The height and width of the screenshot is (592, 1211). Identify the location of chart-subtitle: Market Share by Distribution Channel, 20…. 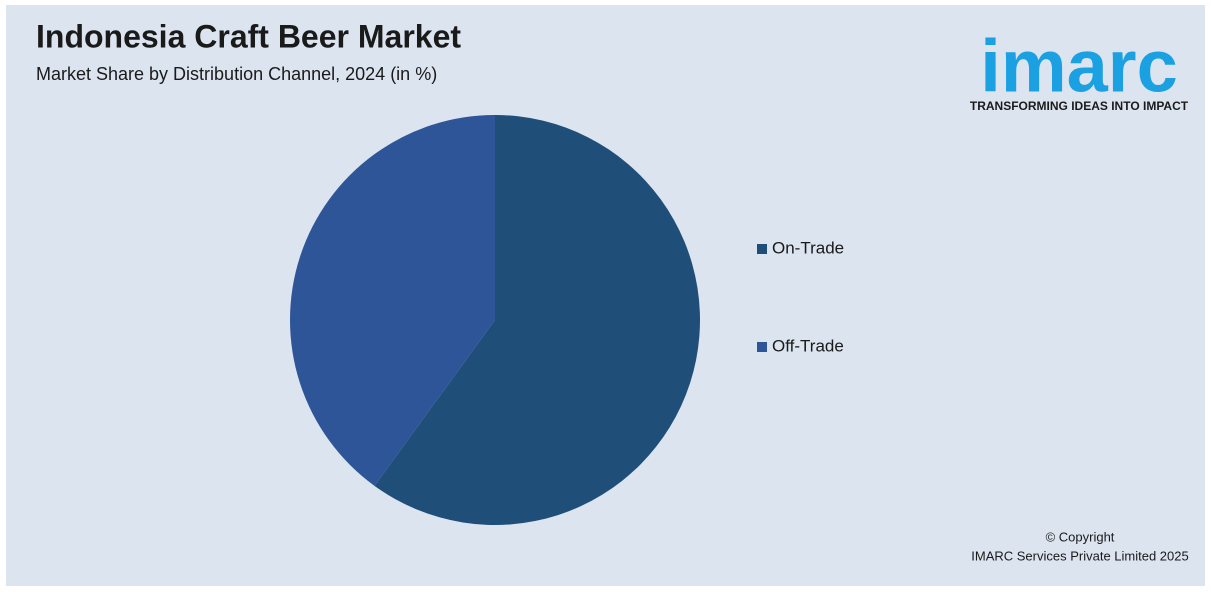
(236, 74).